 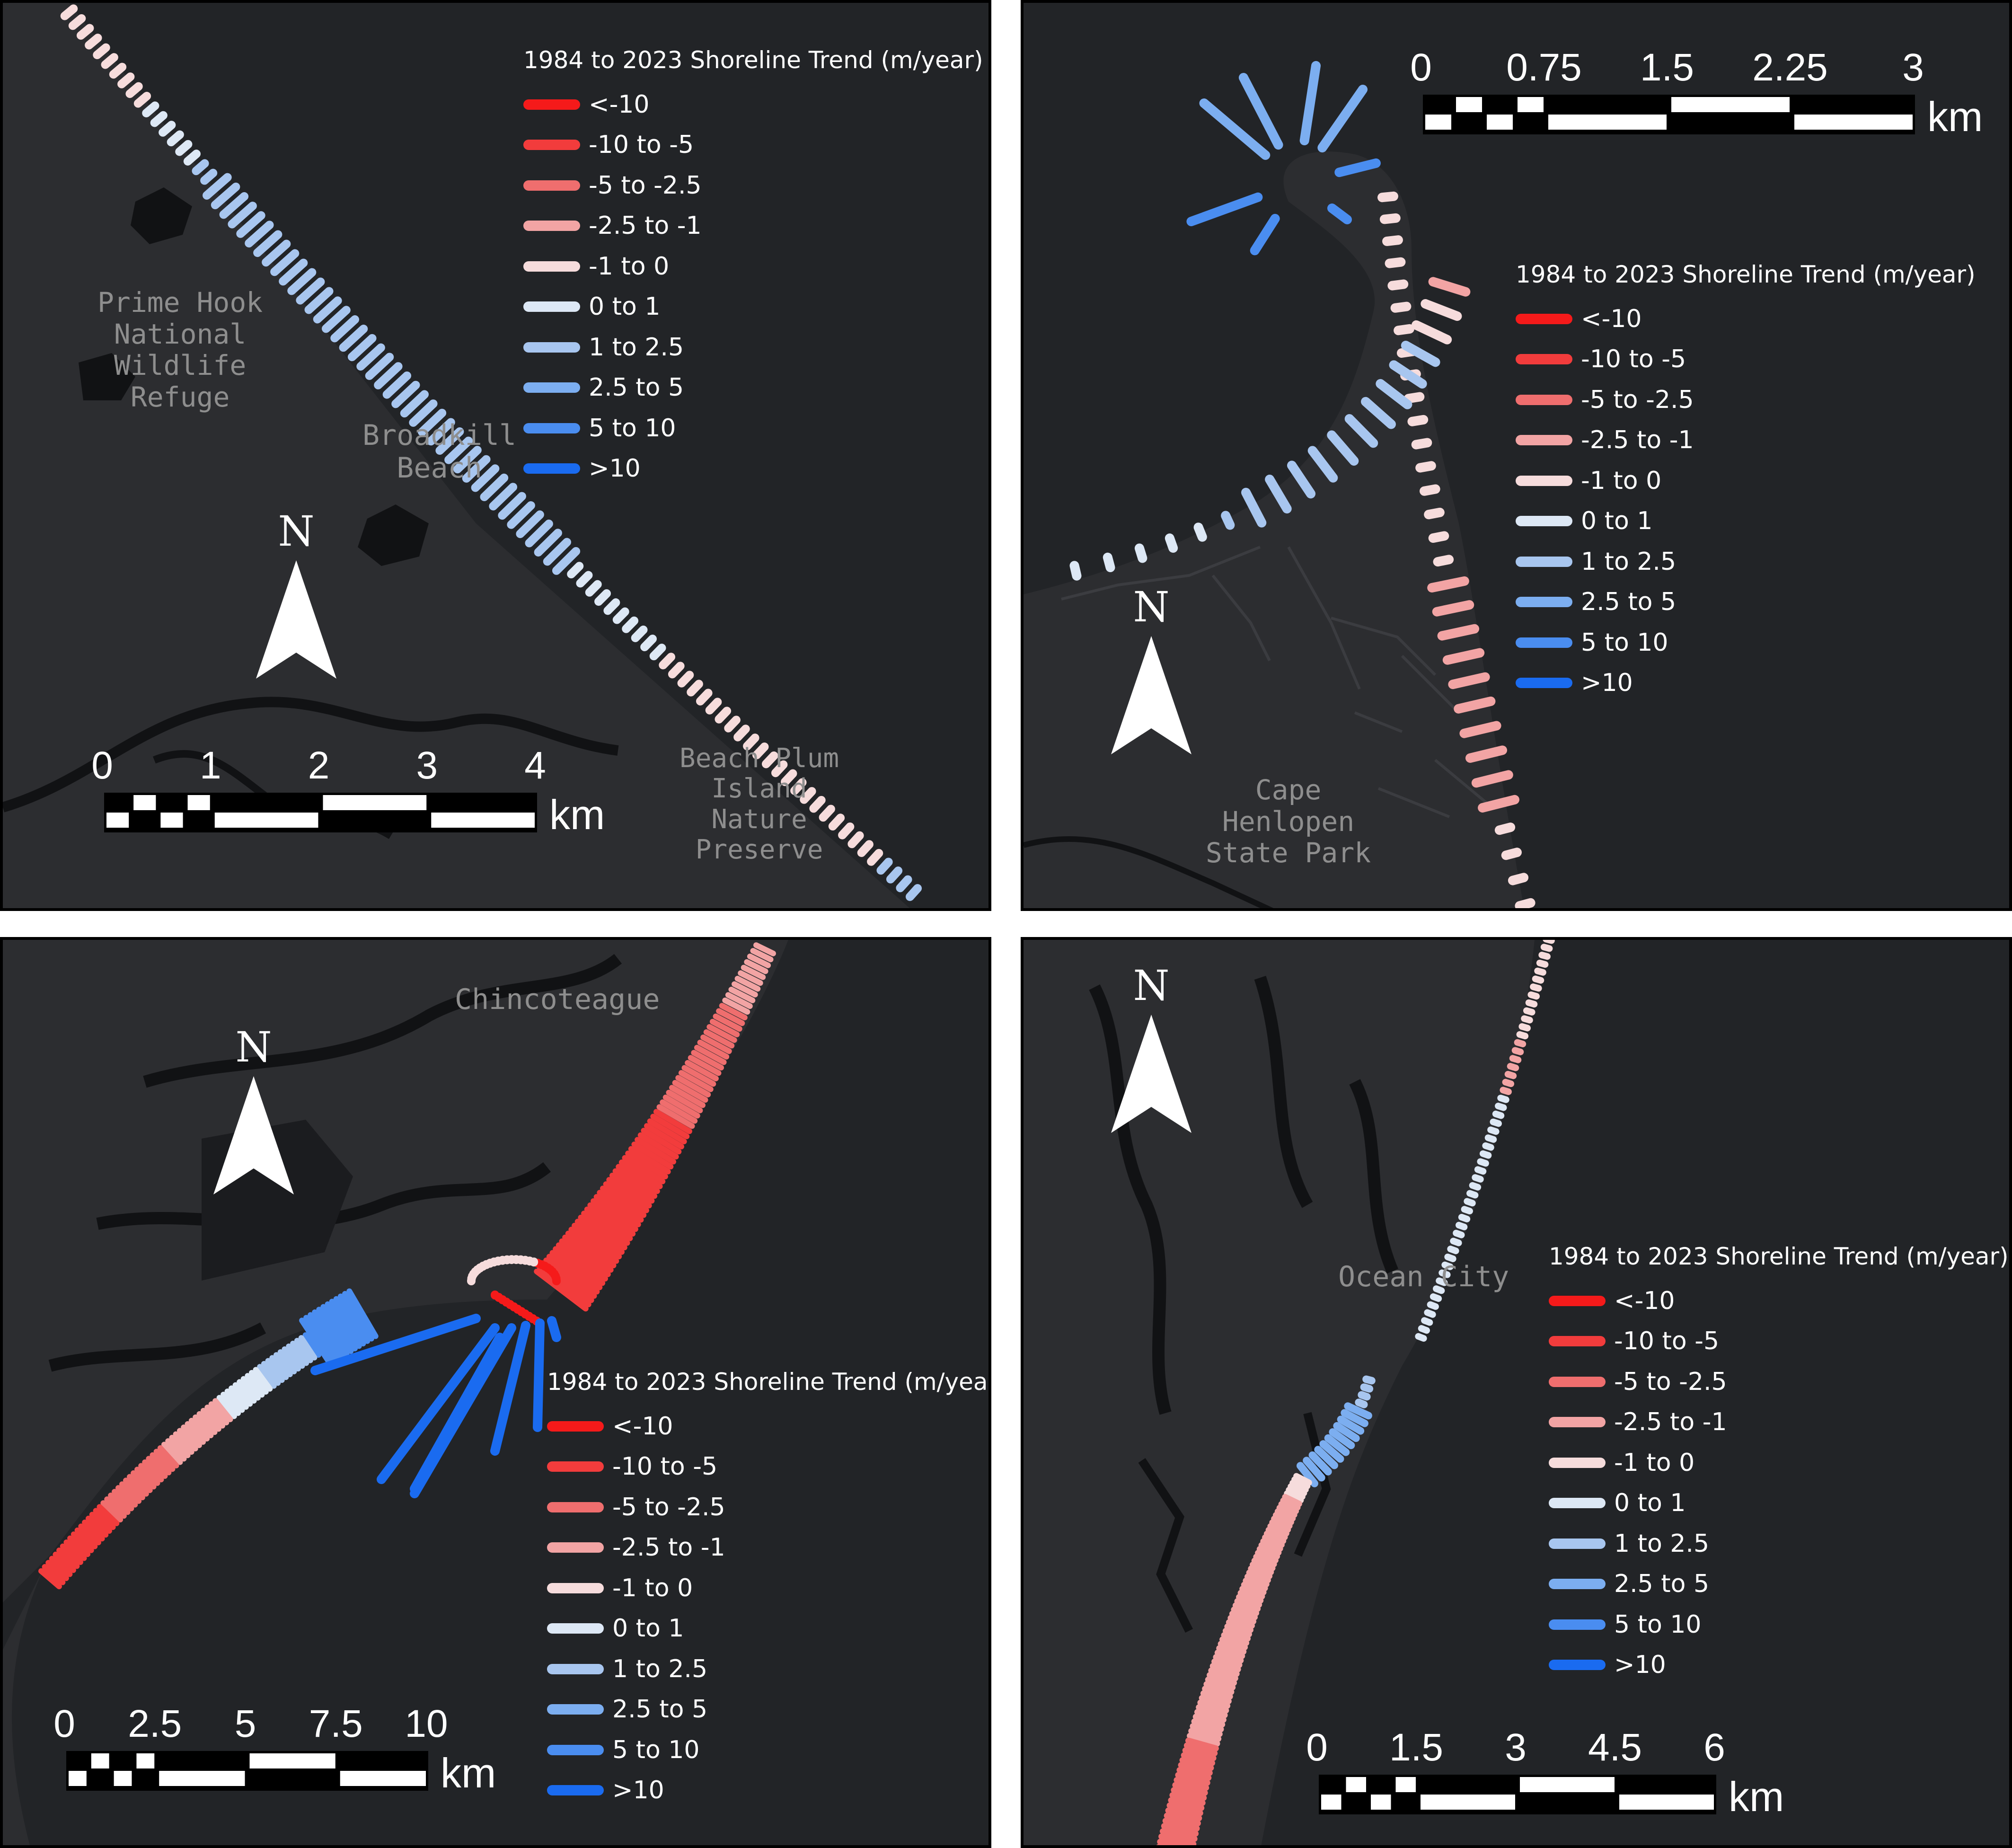 What do you see at coordinates (767, 1790) in the screenshot?
I see `legend-item: >10` at bounding box center [767, 1790].